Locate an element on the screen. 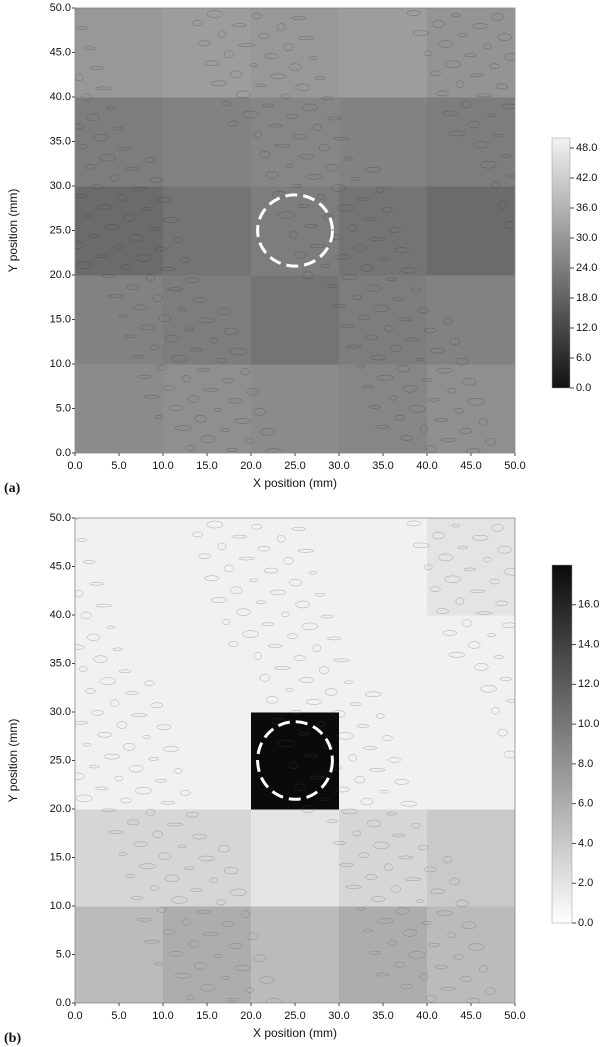  y-tick-label: 0.0 is located at coordinates (63, 453).